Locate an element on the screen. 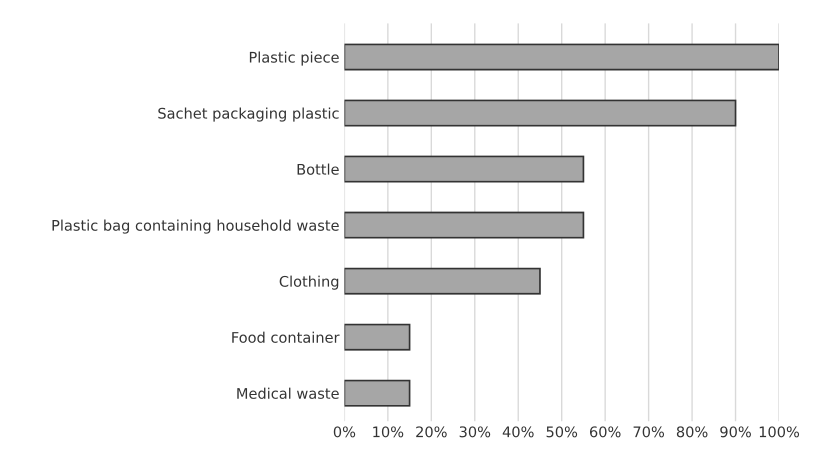 This screenshot has width=820, height=468. y-tick-label: Clothing is located at coordinates (309, 283).